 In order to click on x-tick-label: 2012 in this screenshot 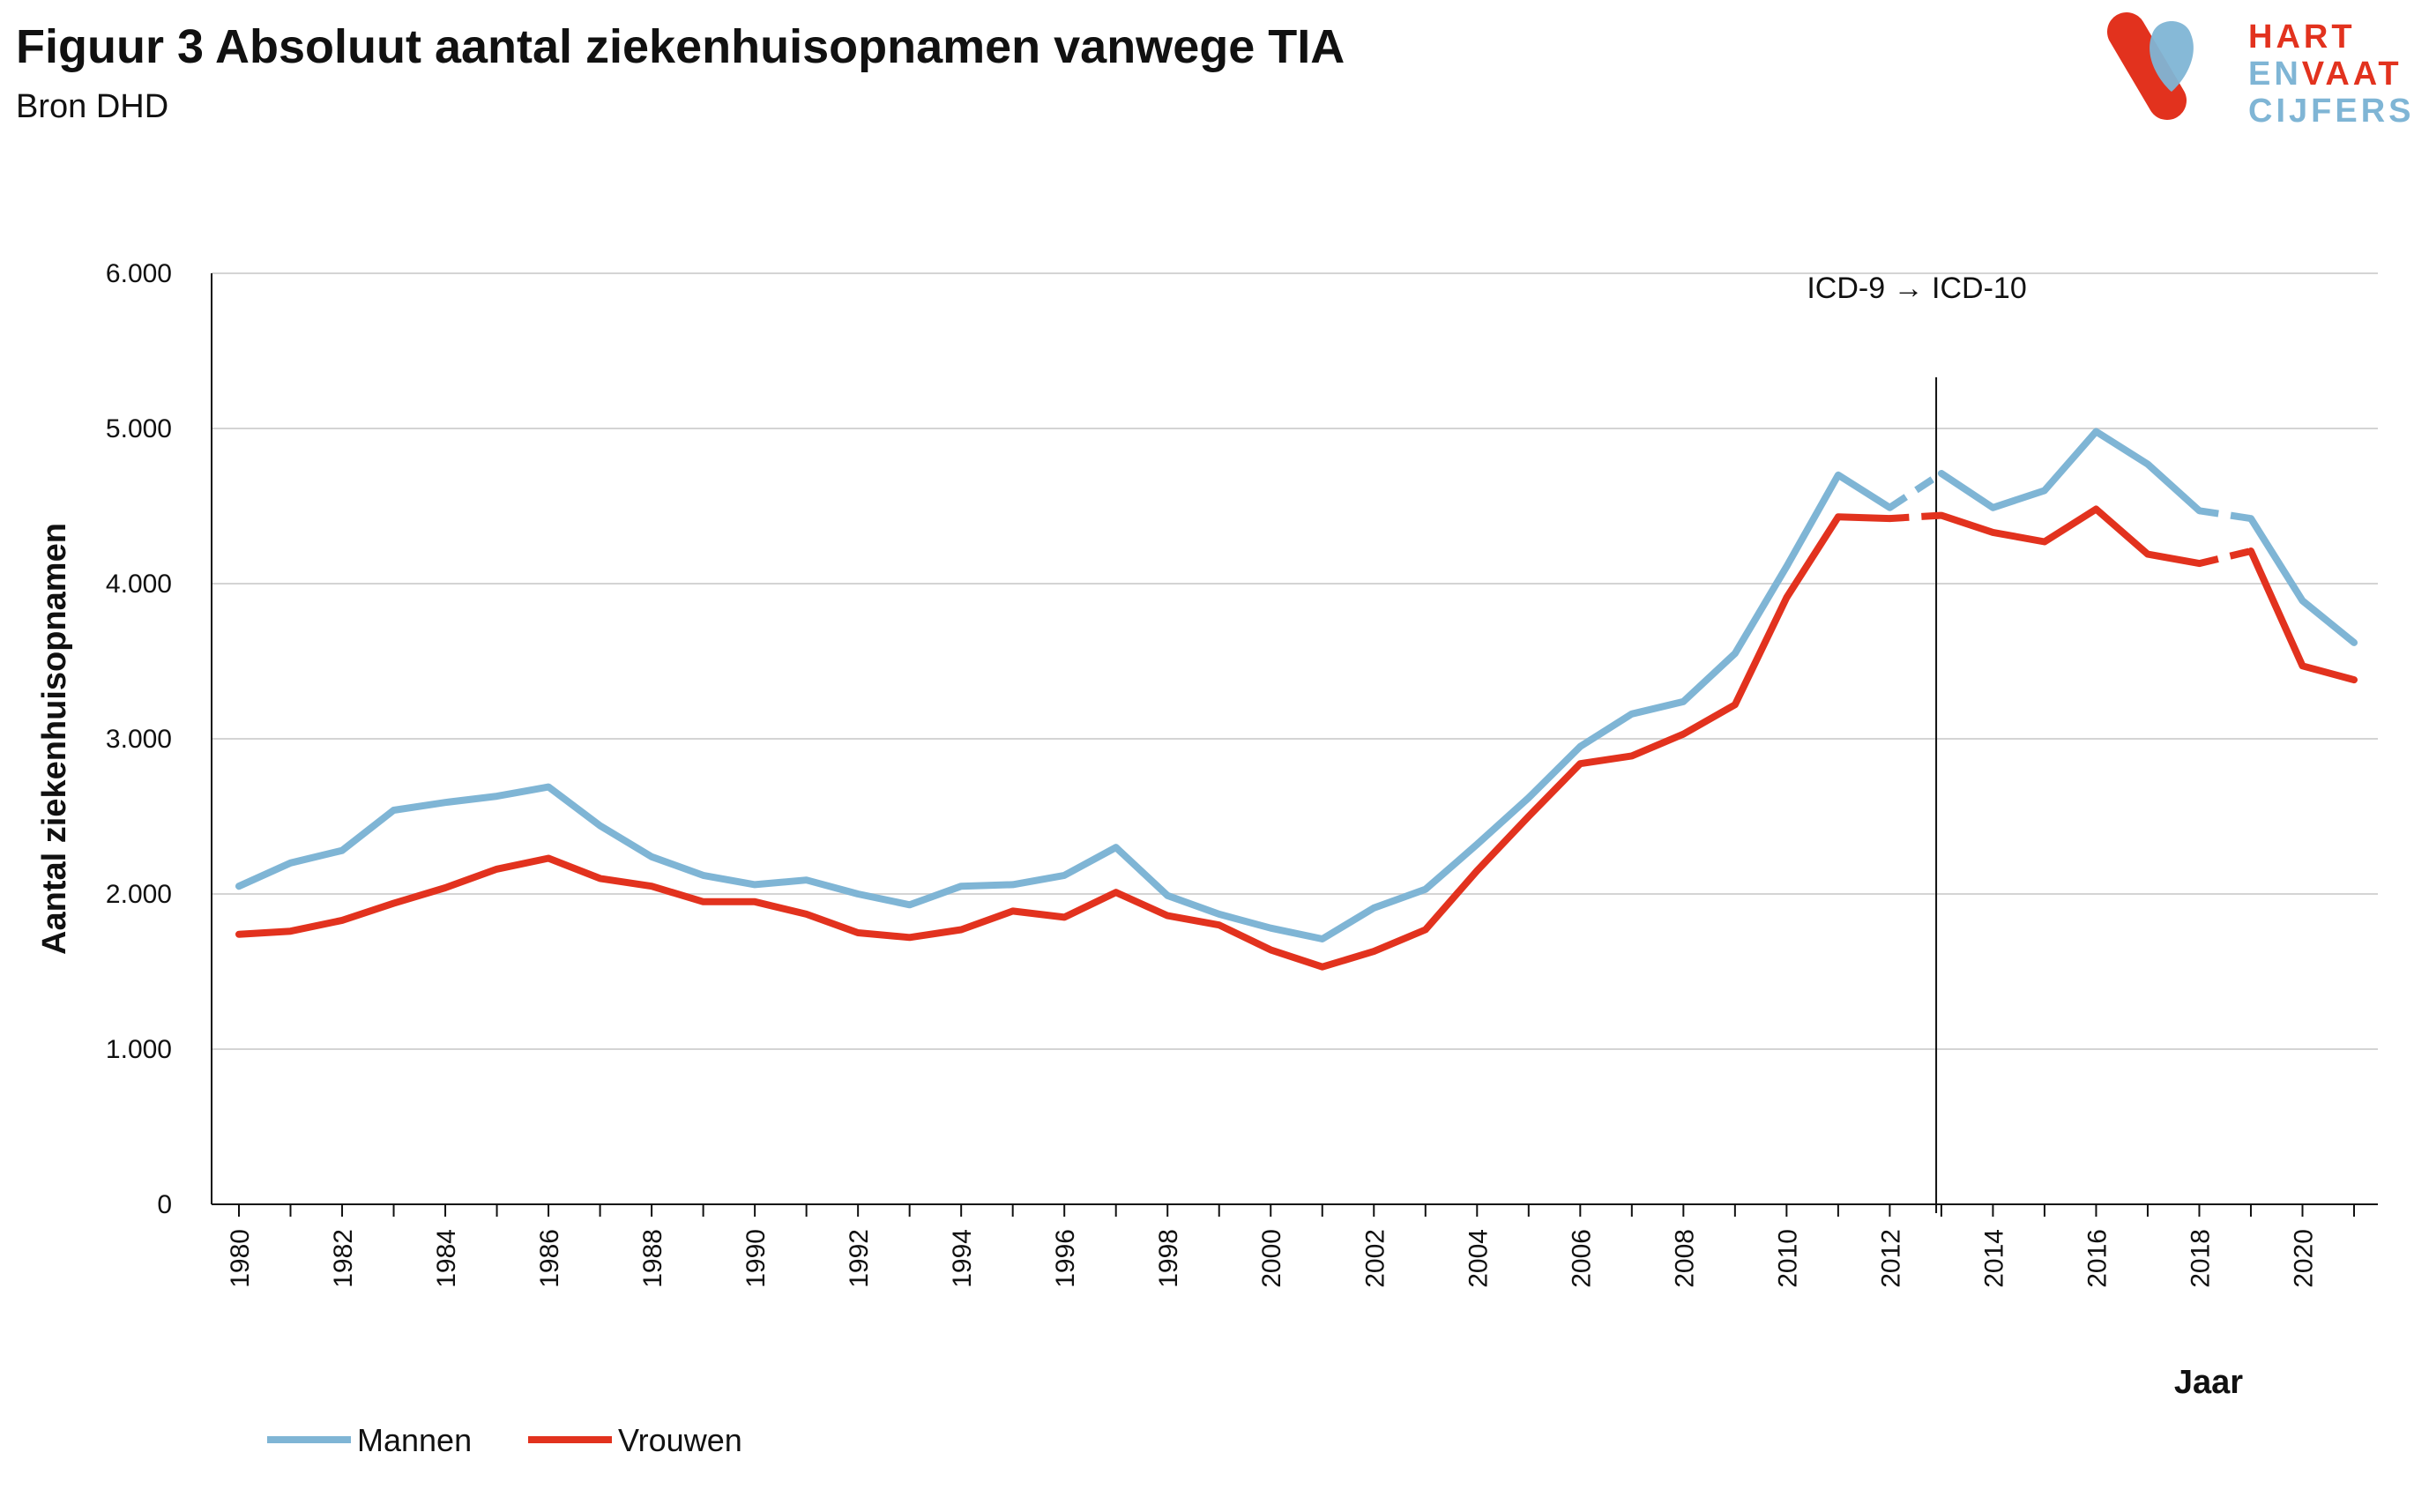, I will do `click(1890, 1258)`.